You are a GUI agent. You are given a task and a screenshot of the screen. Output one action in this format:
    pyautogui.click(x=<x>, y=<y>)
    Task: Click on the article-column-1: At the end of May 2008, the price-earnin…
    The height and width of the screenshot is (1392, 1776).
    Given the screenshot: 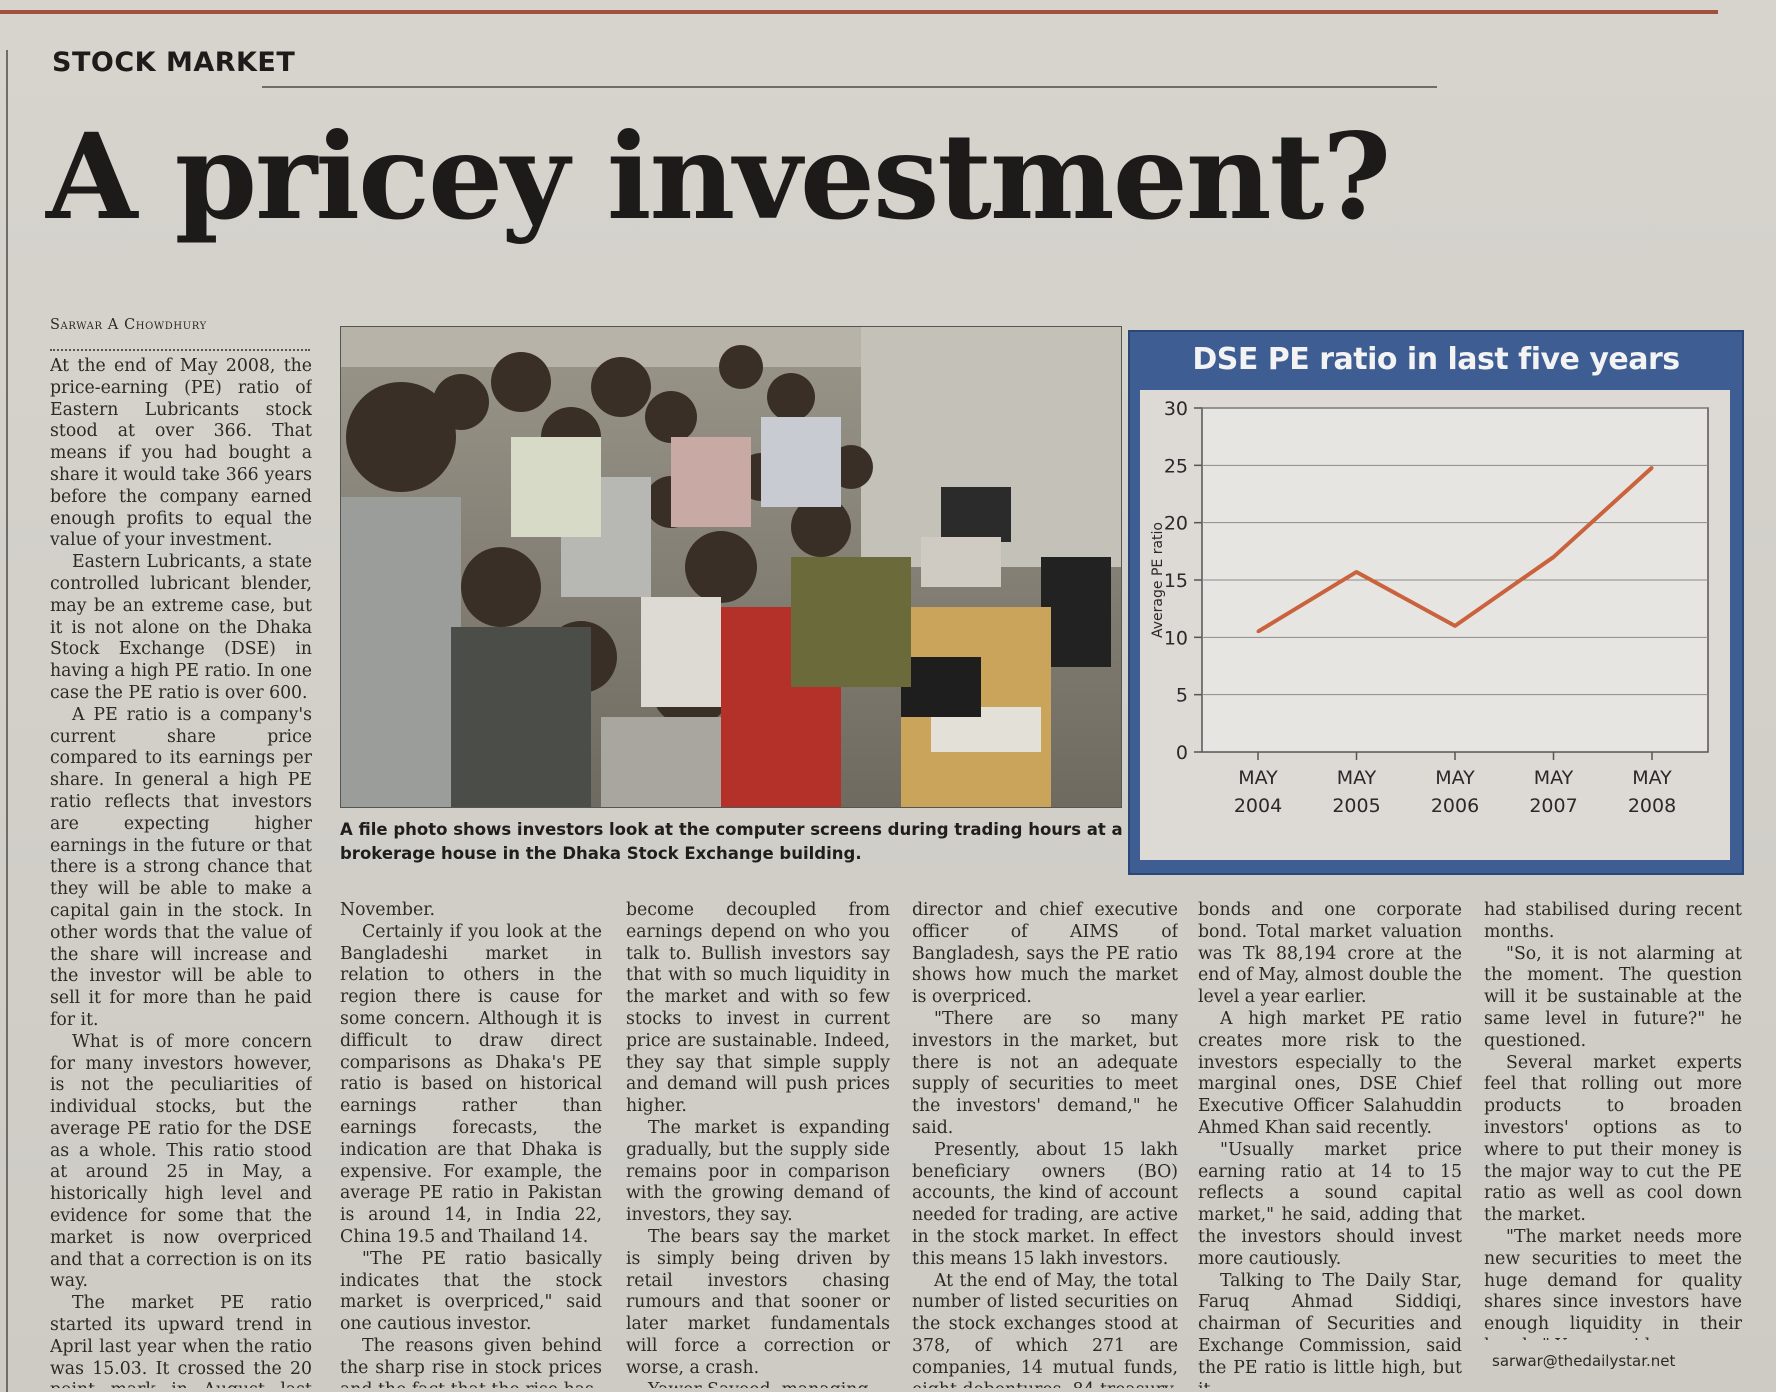 What is the action you would take?
    pyautogui.click(x=181, y=872)
    